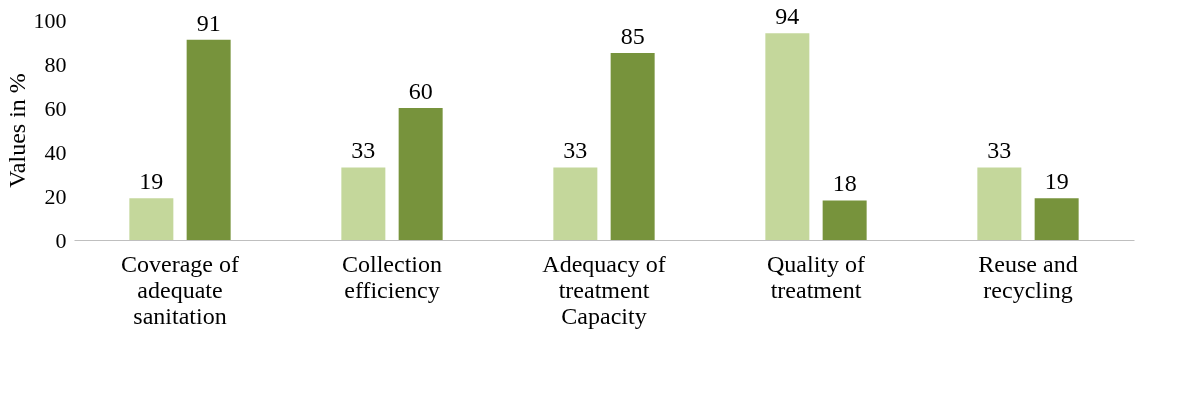  Describe the element at coordinates (208, 22) in the screenshot. I see `data-label: 91` at that location.